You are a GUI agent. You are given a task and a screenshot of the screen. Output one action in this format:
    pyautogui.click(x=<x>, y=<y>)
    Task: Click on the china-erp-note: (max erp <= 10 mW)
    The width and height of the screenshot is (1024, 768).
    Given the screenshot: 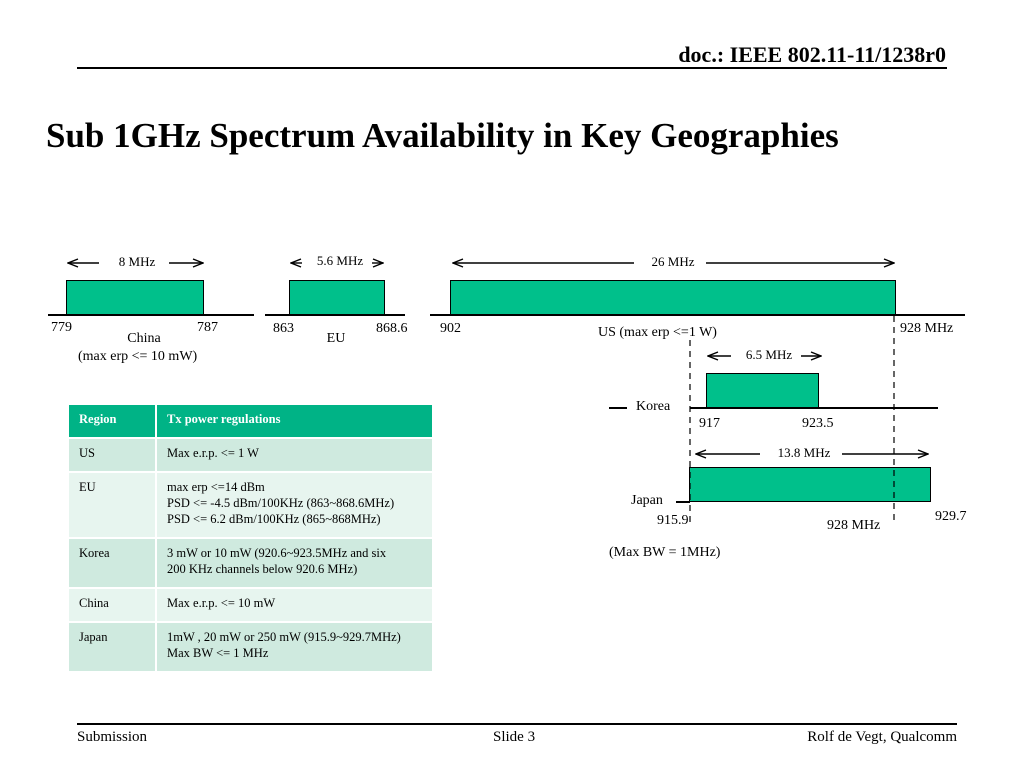 What is the action you would take?
    pyautogui.click(x=138, y=356)
    